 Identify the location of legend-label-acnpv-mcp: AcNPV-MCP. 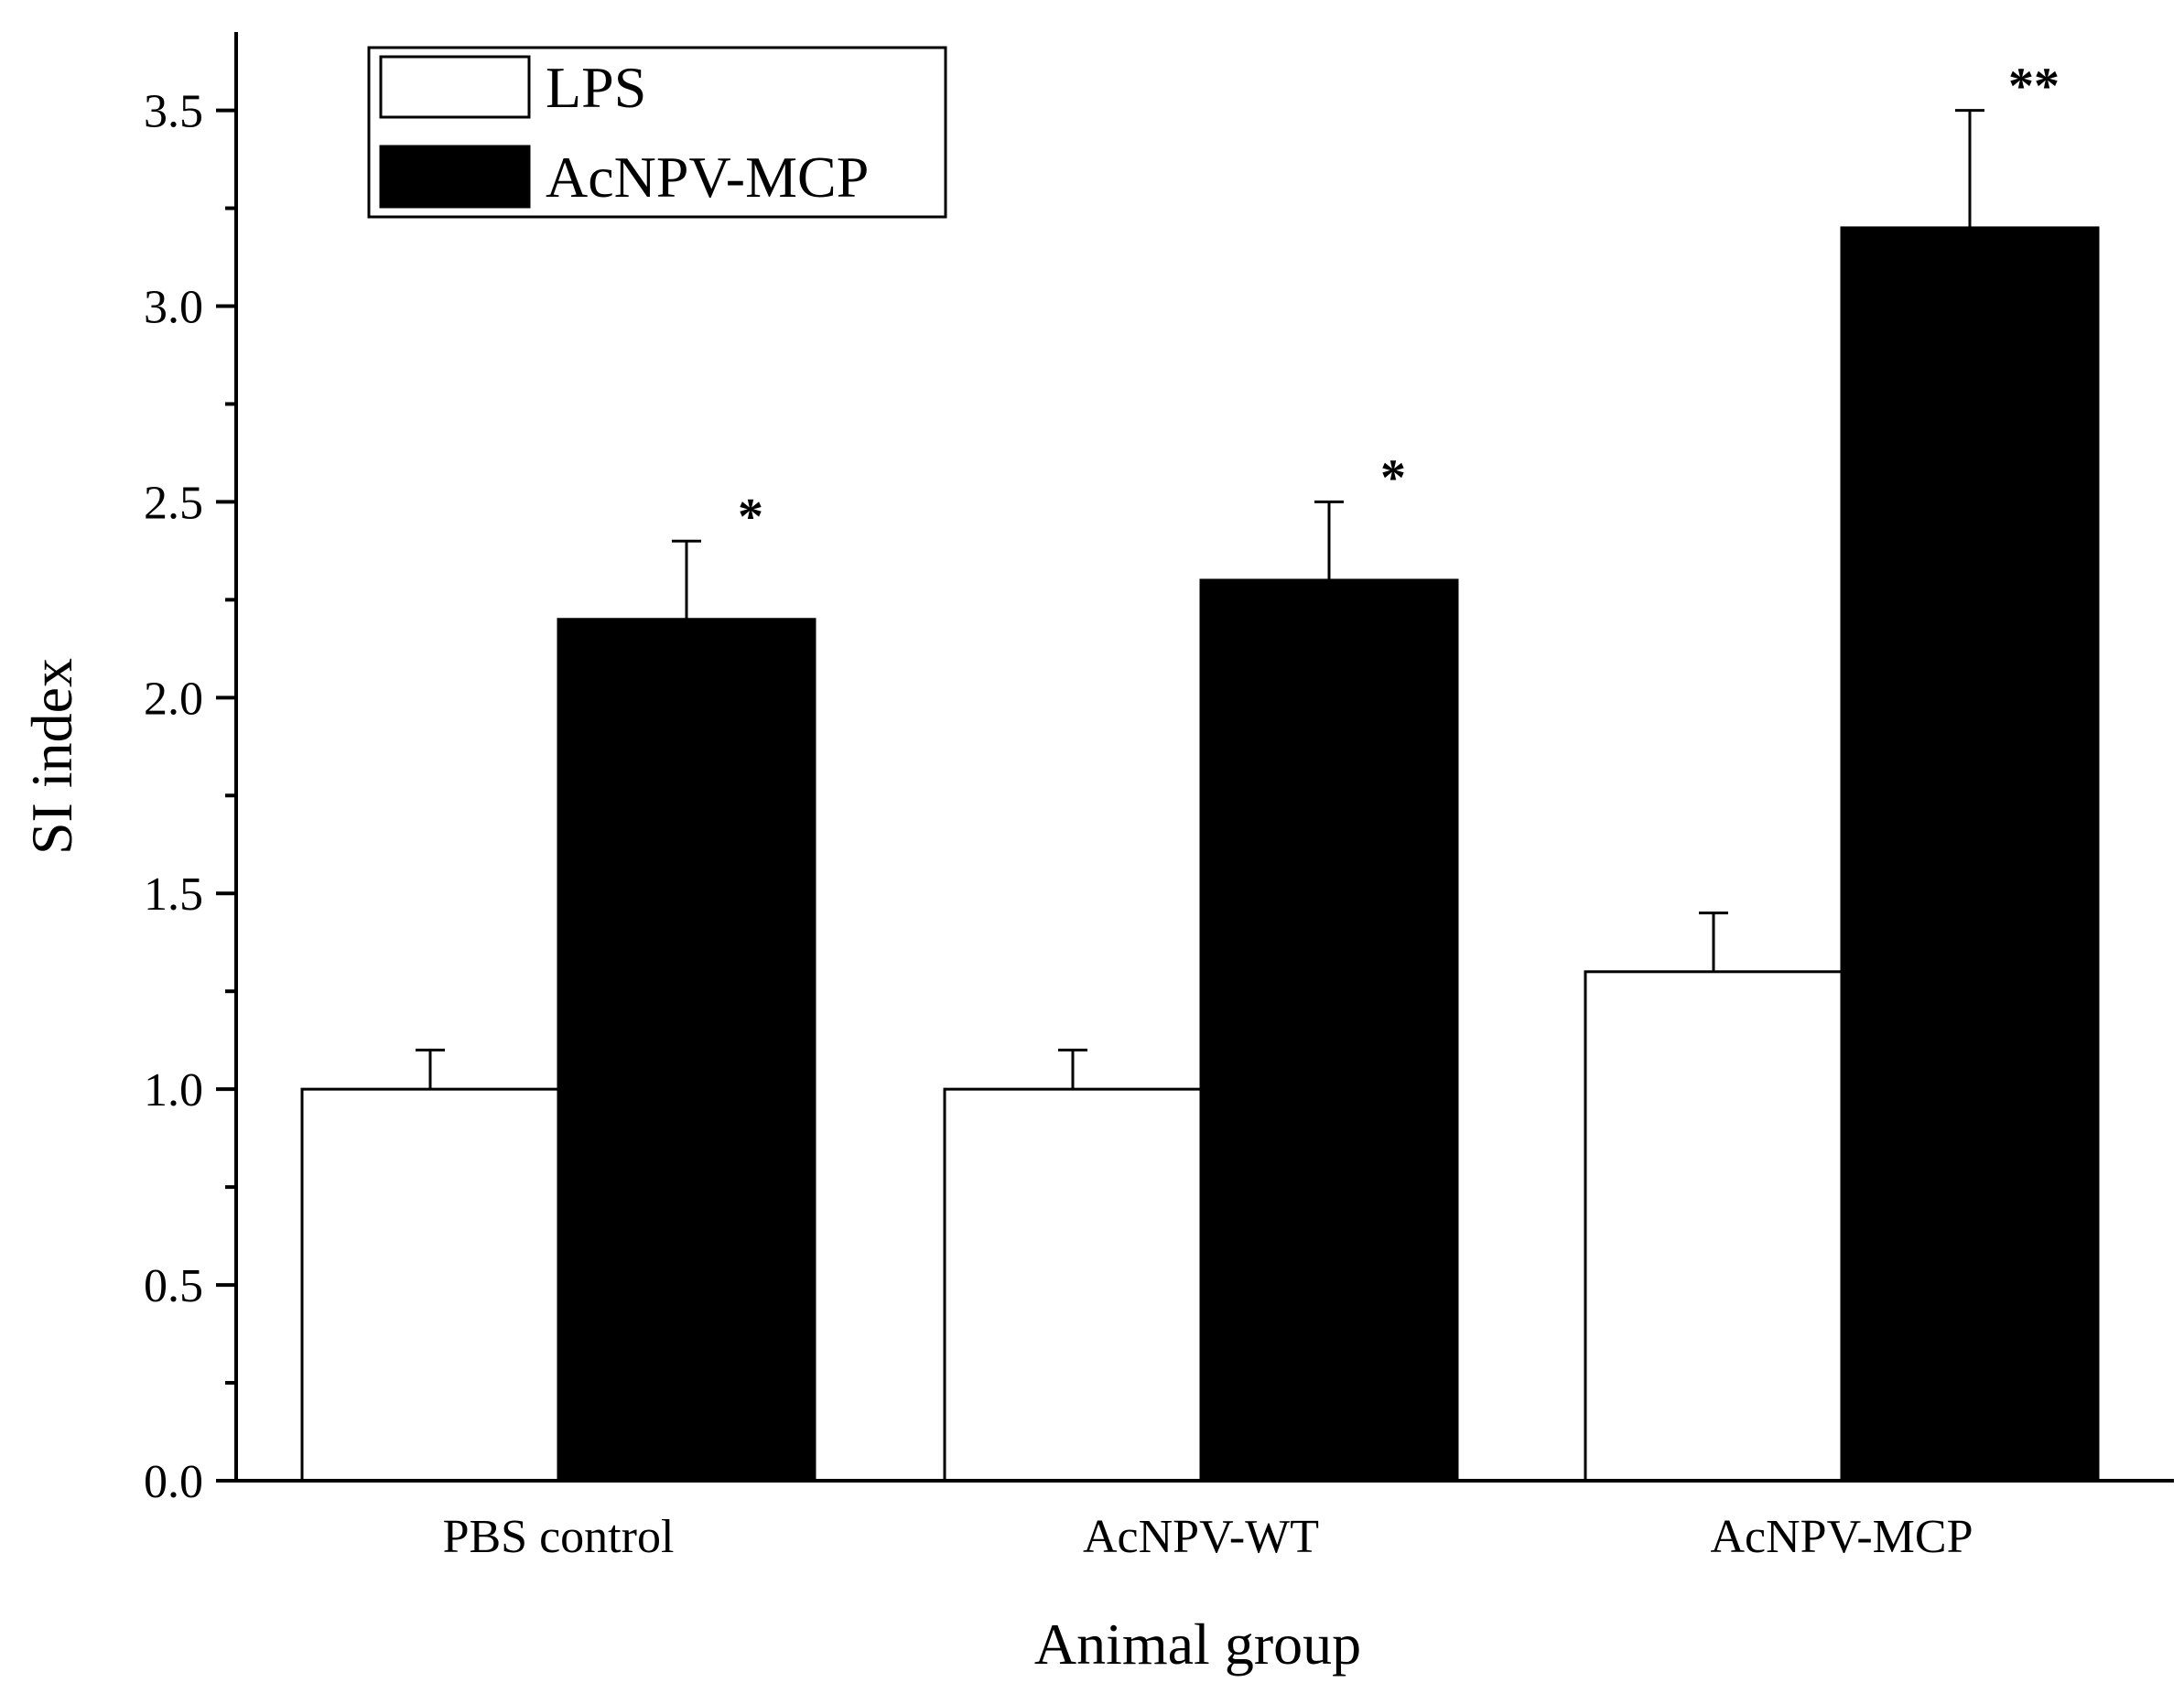
(707, 177).